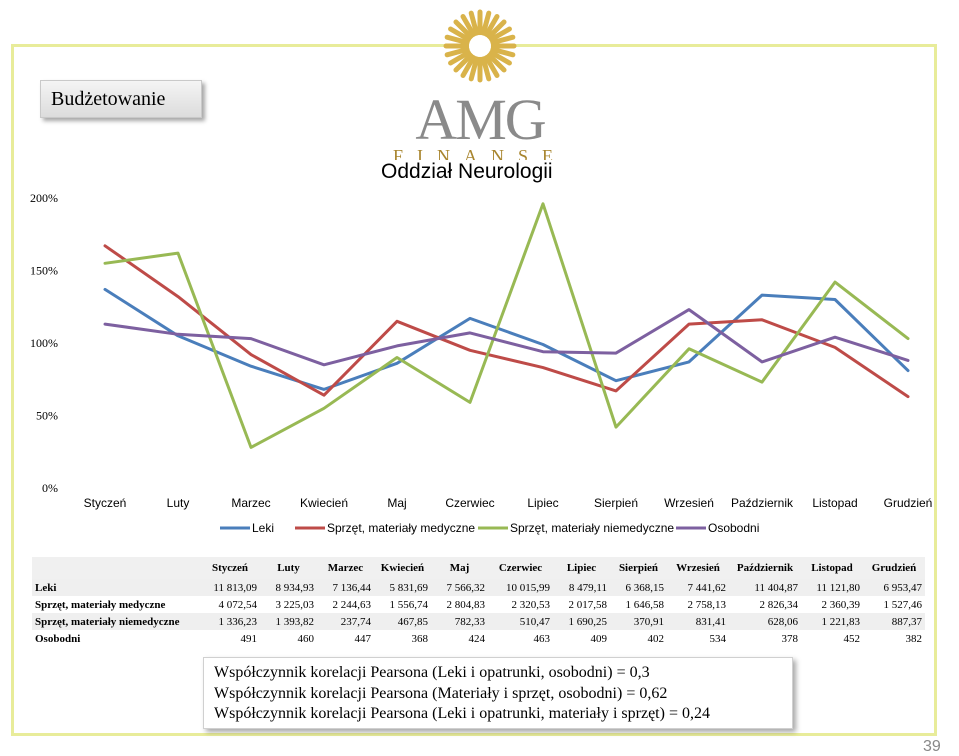  What do you see at coordinates (396, 503) in the screenshot?
I see `x-tick-label: Maj` at bounding box center [396, 503].